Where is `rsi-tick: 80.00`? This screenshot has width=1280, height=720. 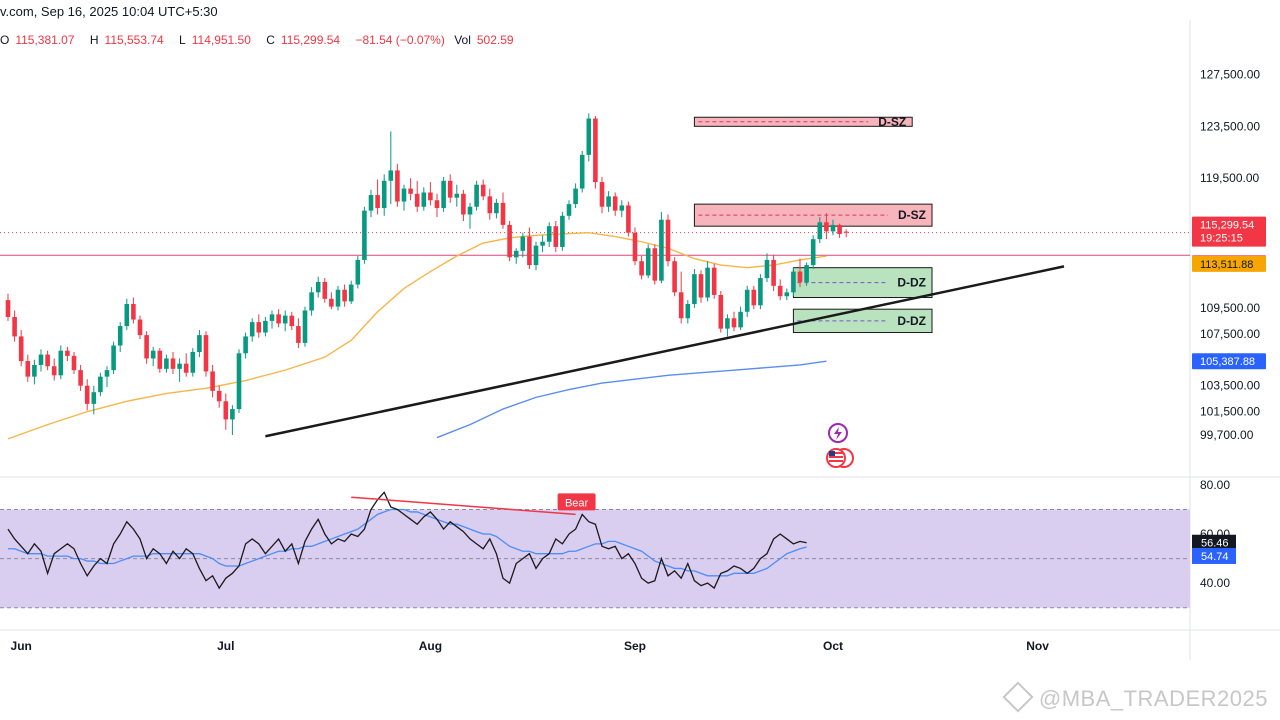
rsi-tick: 80.00 is located at coordinates (1215, 485).